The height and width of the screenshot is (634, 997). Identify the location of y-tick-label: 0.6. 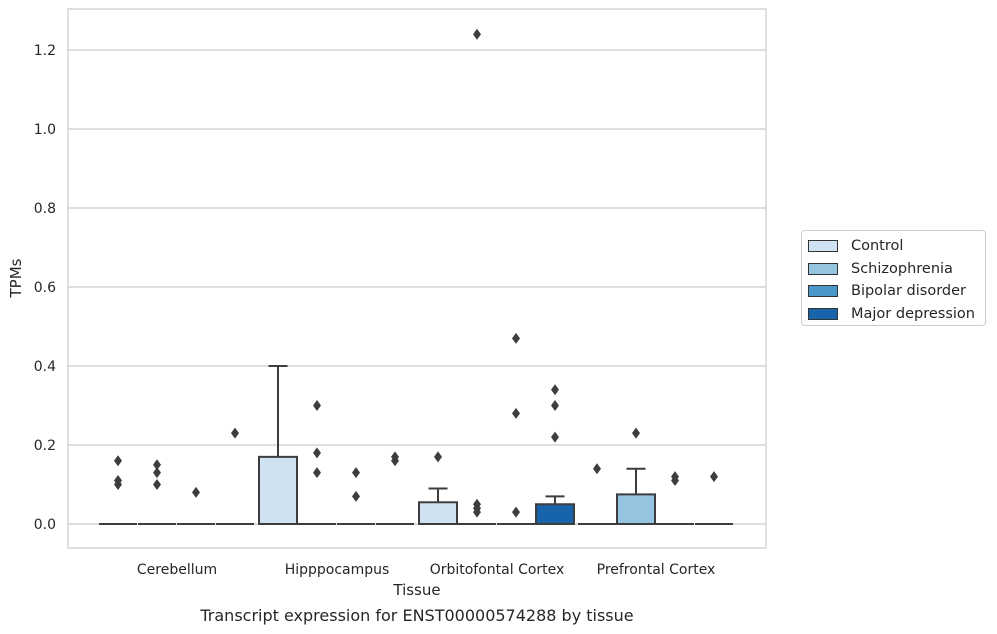
(45, 288).